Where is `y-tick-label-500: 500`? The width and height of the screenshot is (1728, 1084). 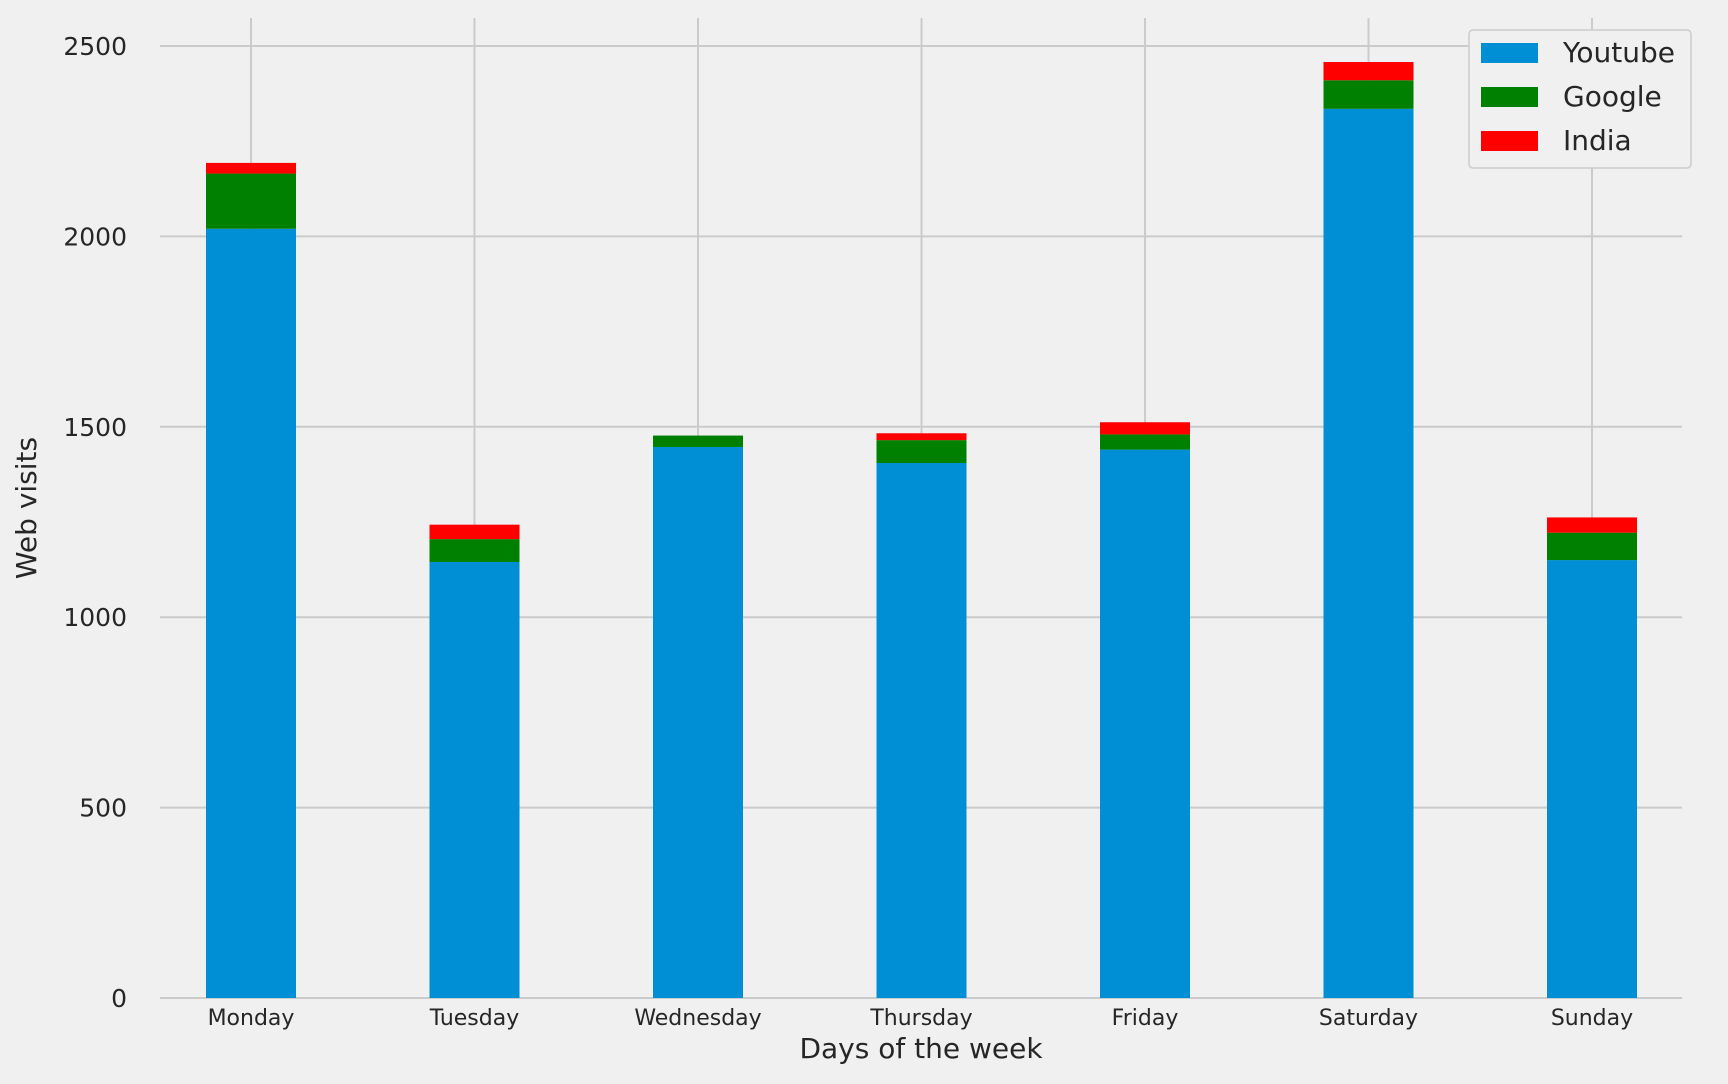 y-tick-label-500: 500 is located at coordinates (103, 808).